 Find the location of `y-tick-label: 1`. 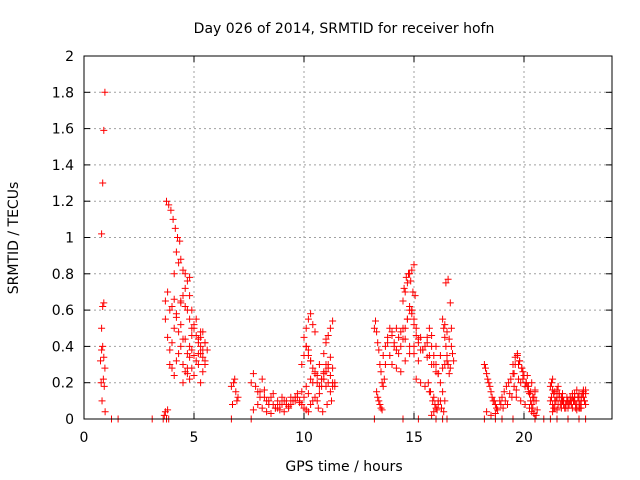

y-tick-label: 1 is located at coordinates (69, 239).